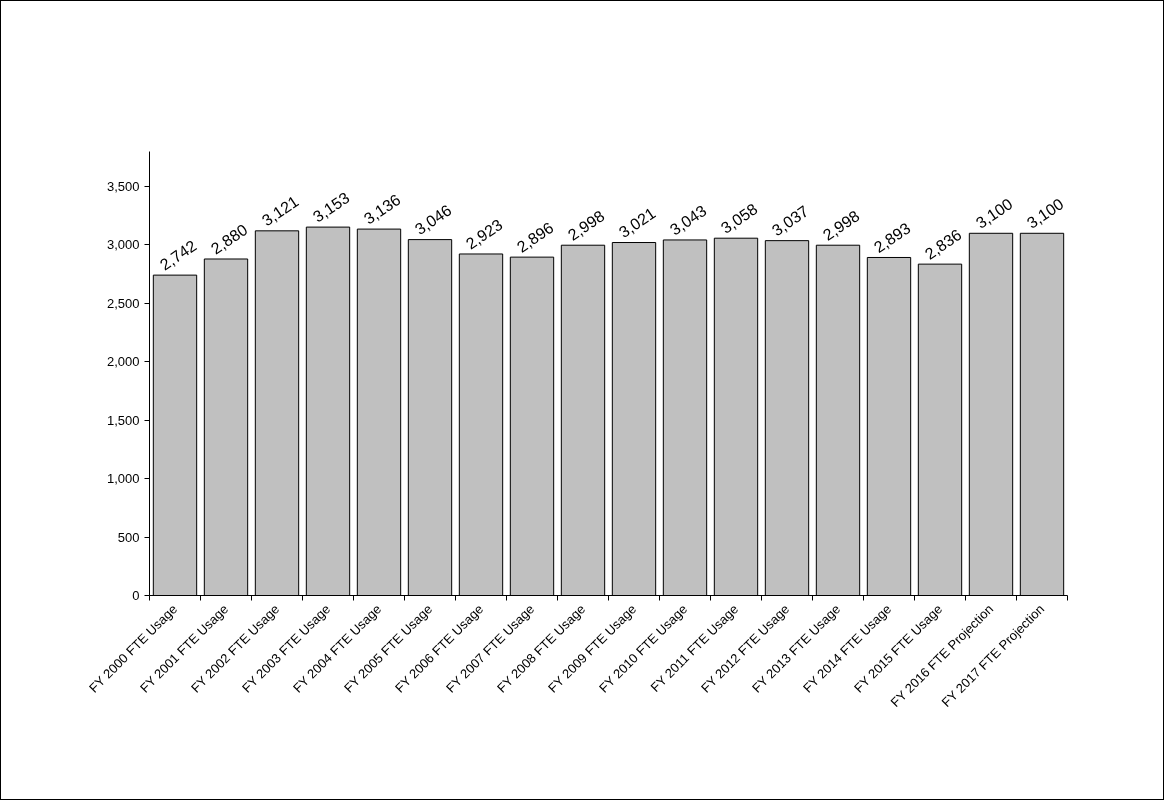 The image size is (1166, 802). Describe the element at coordinates (123, 245) in the screenshot. I see `y-tick-label: 3,000` at that location.